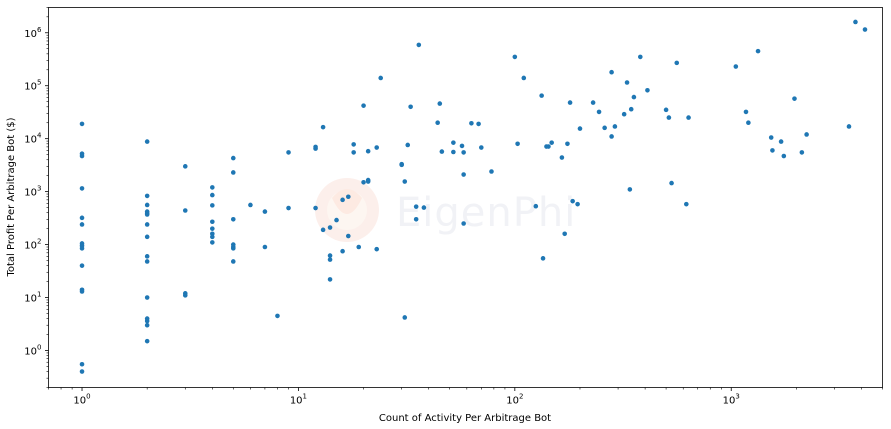  I want to click on watermark: EigenPhi, so click(445, 210).